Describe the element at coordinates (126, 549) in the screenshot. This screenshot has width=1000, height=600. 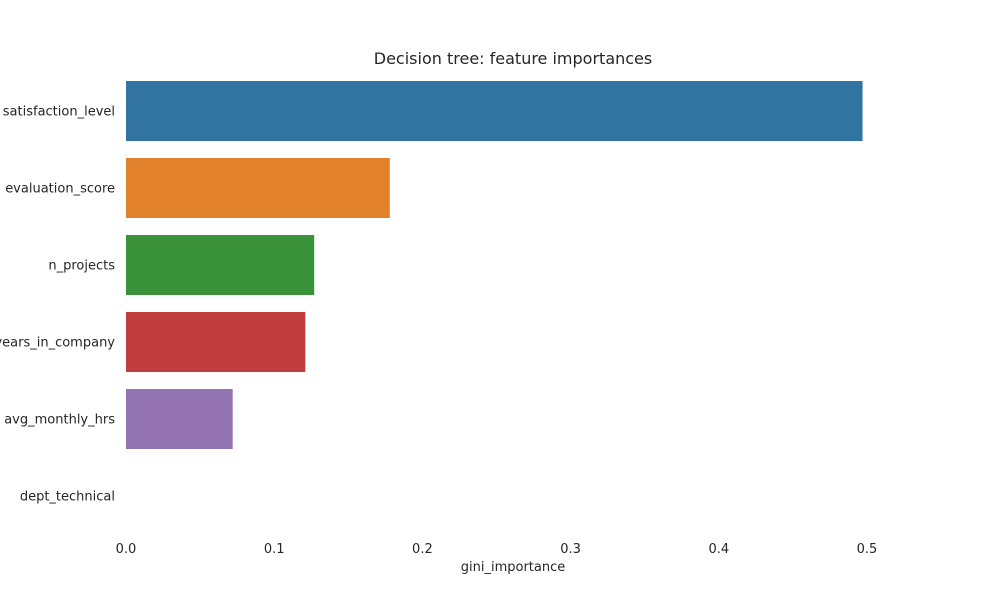
I see `x-tick-label: 0.0` at that location.